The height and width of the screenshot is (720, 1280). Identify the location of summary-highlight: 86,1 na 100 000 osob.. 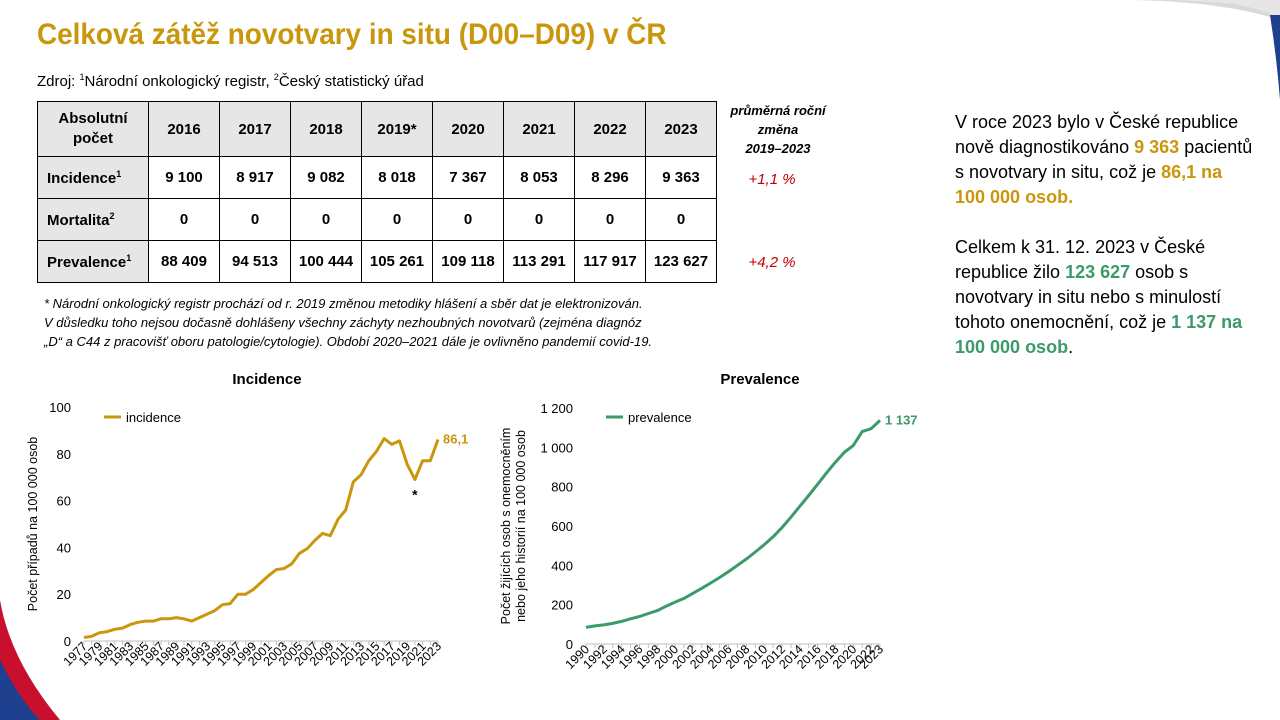
(1089, 184).